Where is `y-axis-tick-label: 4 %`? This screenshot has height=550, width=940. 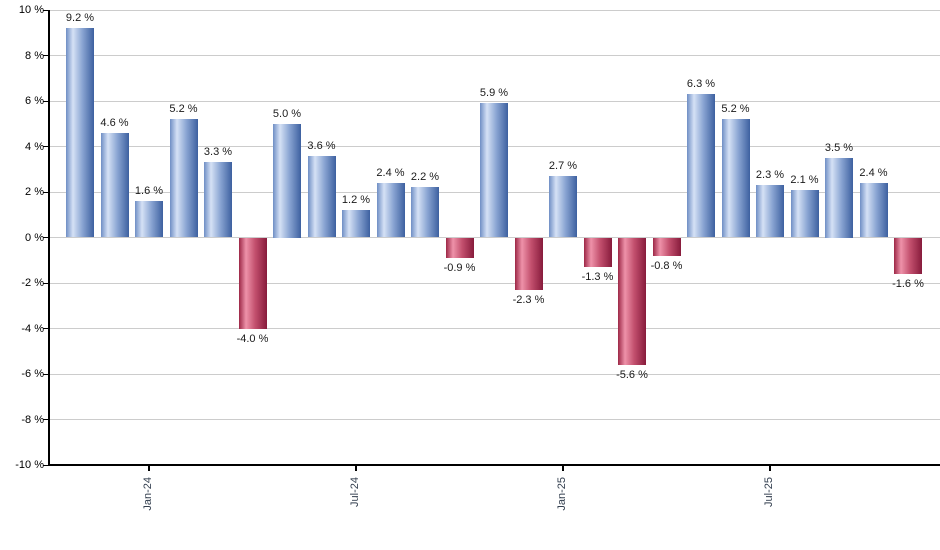 y-axis-tick-label: 4 % is located at coordinates (34, 146).